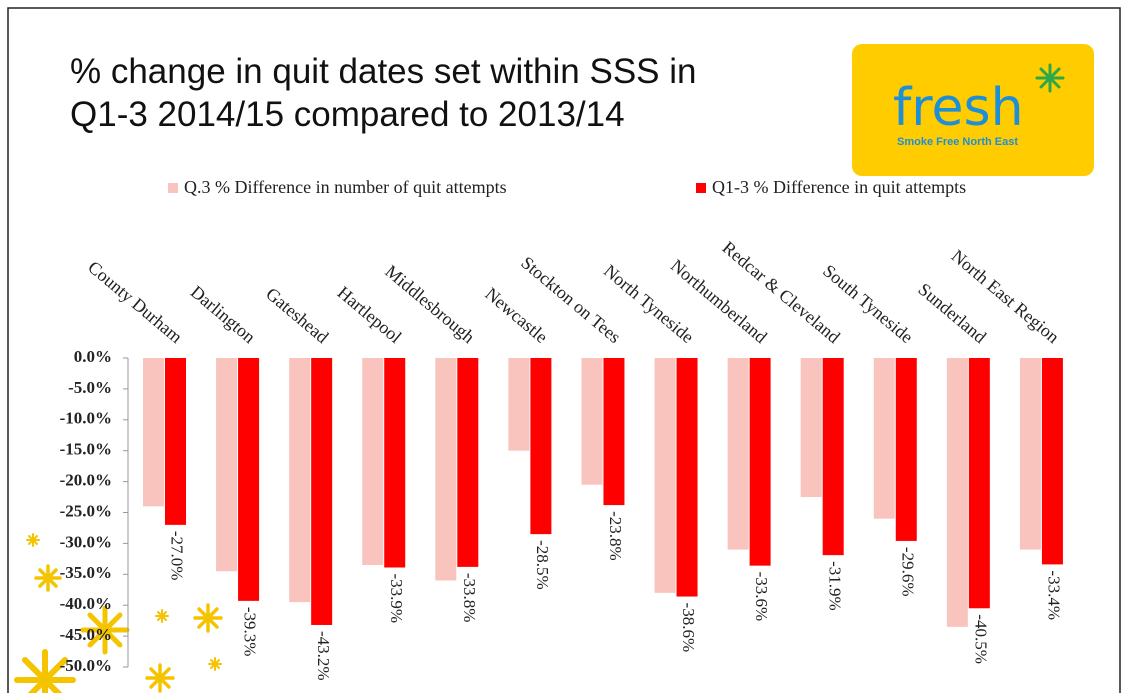 This screenshot has height=693, width=1128. I want to click on y-tick-label: -5.0%, so click(90, 387).